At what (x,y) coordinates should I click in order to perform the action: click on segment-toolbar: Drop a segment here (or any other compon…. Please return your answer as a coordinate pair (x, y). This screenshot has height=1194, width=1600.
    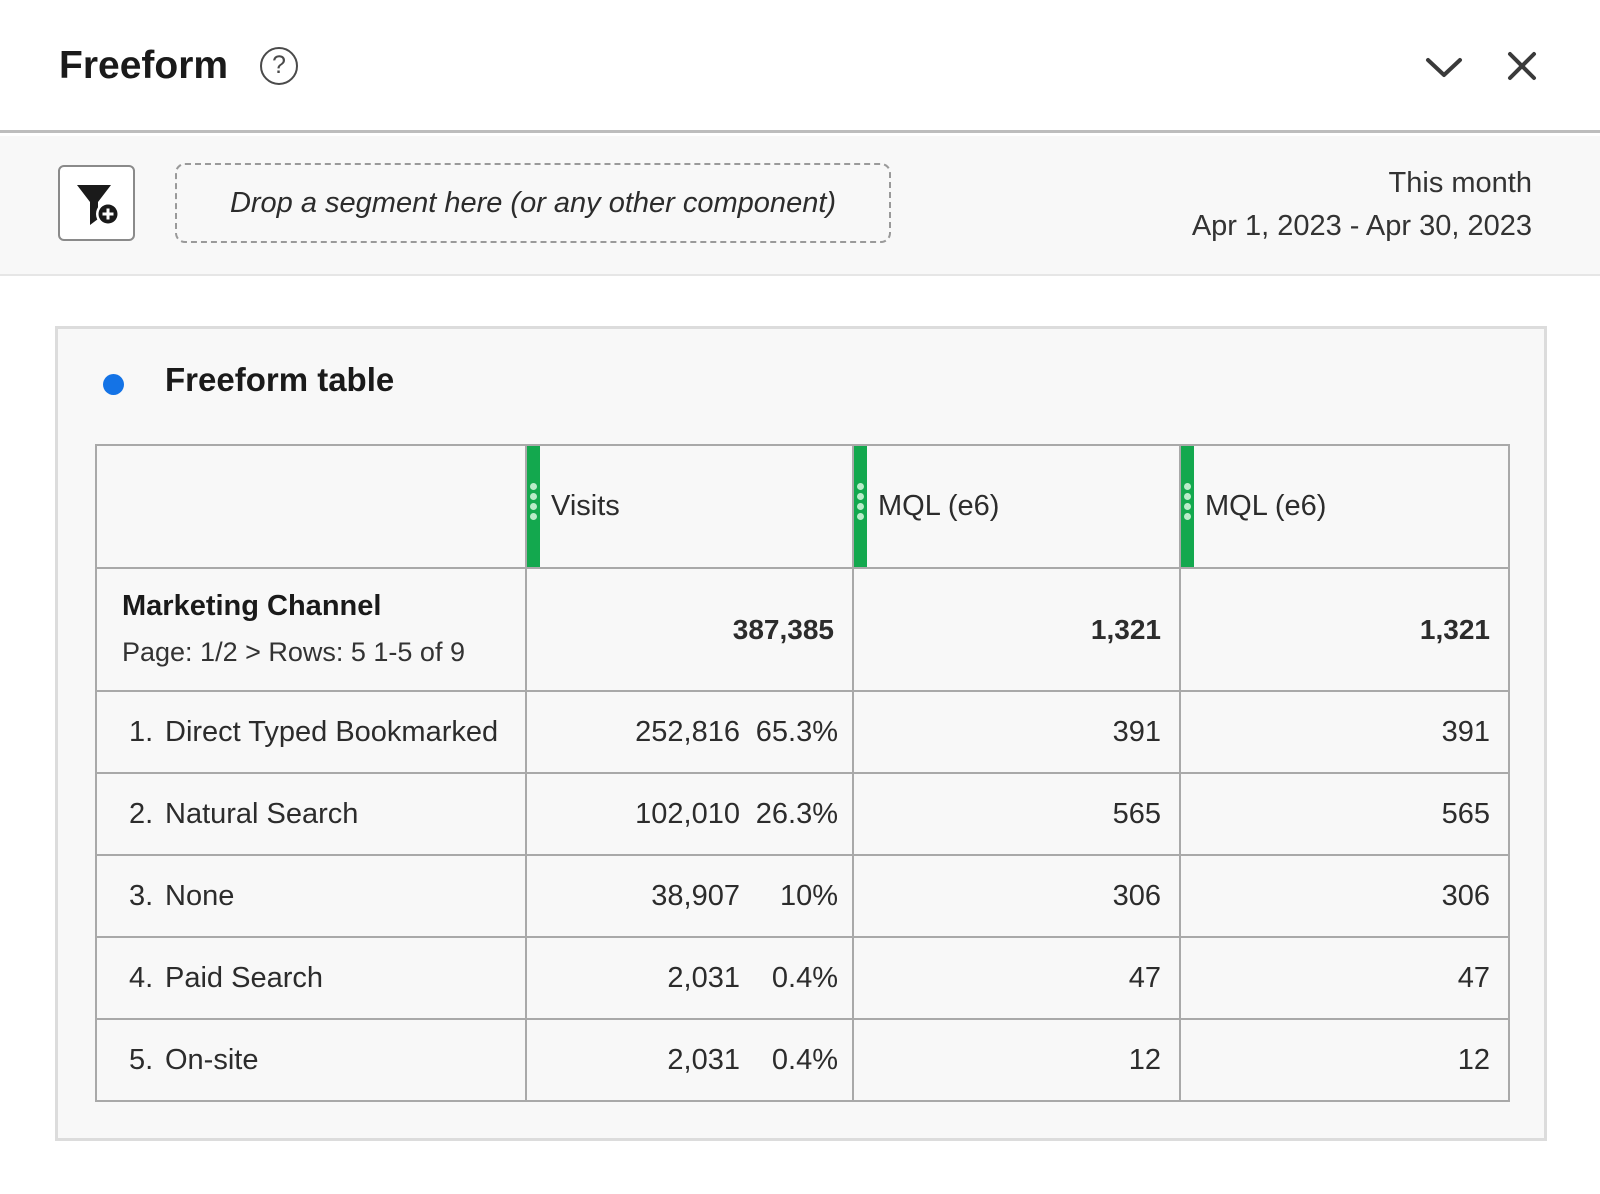
    Looking at the image, I should click on (800, 206).